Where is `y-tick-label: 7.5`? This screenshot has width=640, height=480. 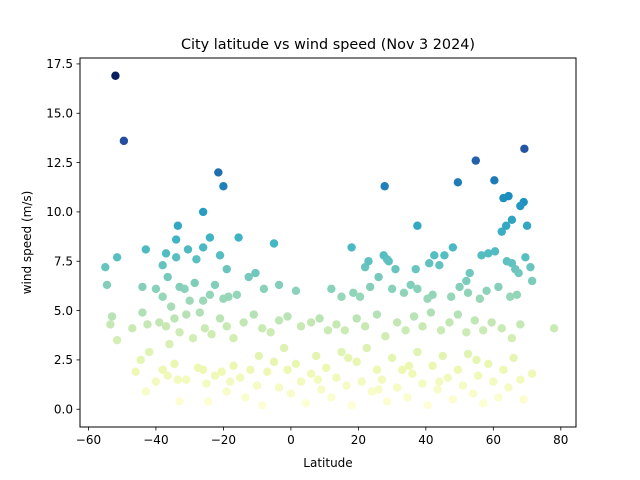 y-tick-label: 7.5 is located at coordinates (63, 262).